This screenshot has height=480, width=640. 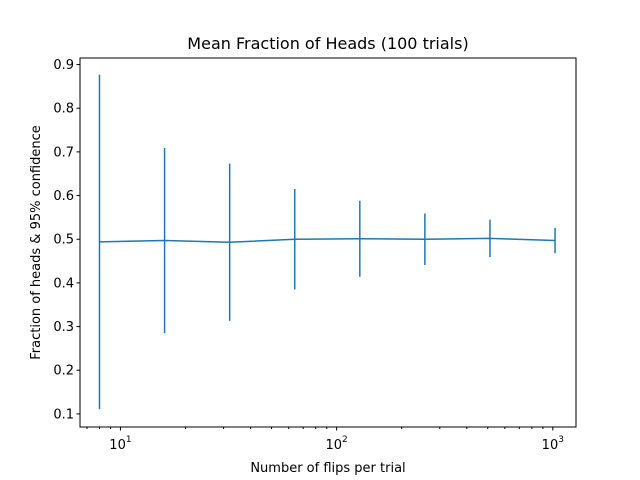 I want to click on mean-line, so click(x=327, y=240).